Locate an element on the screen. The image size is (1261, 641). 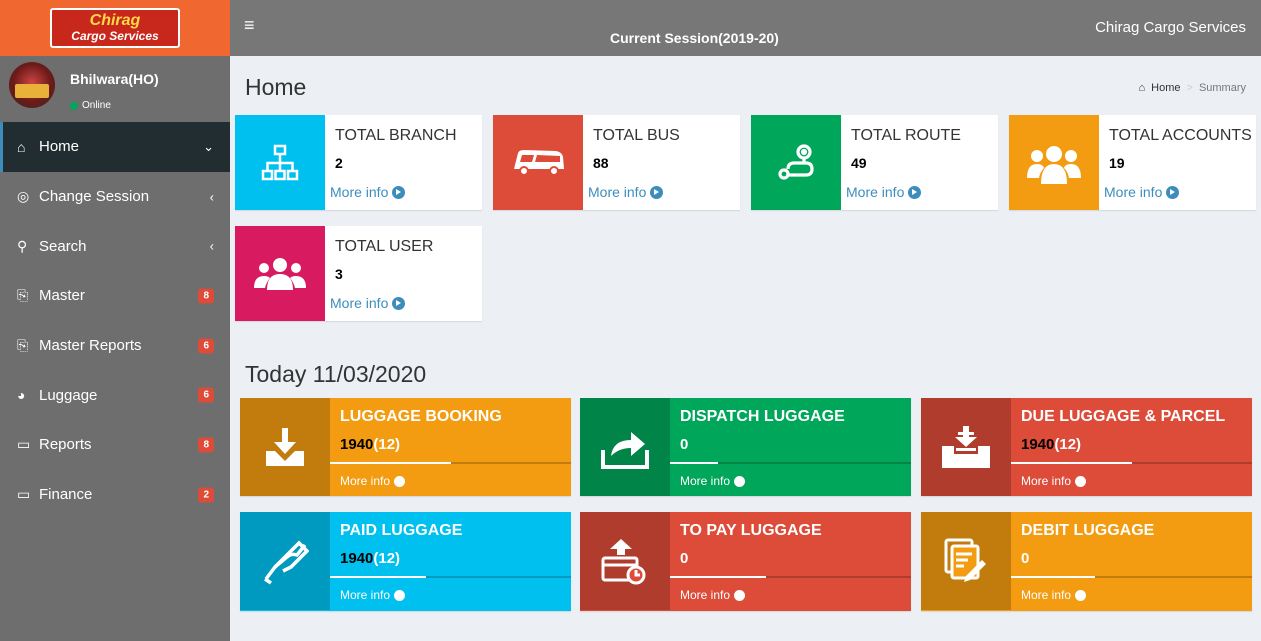
stat-value: 3 is located at coordinates (339, 274).